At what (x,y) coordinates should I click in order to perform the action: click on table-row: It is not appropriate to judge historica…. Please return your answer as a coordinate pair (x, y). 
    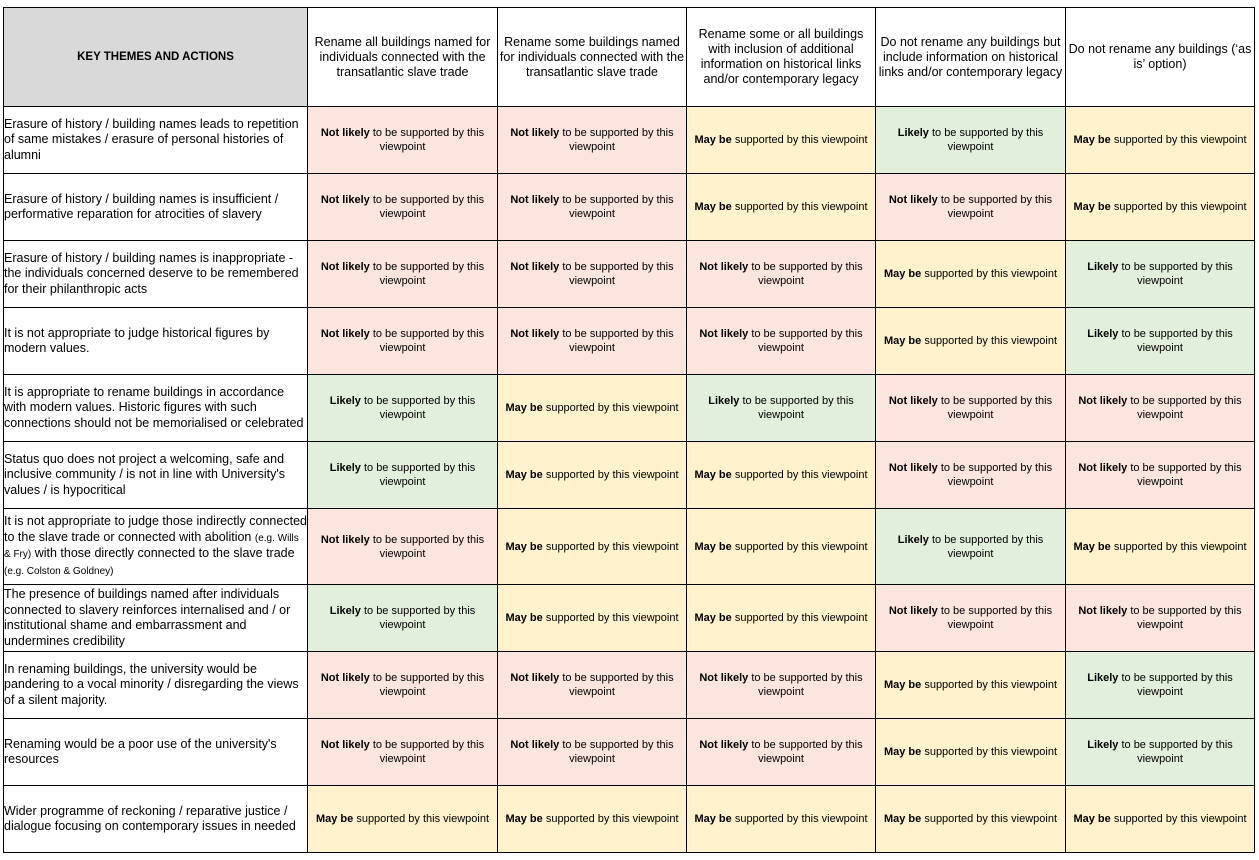
    Looking at the image, I should click on (629, 341).